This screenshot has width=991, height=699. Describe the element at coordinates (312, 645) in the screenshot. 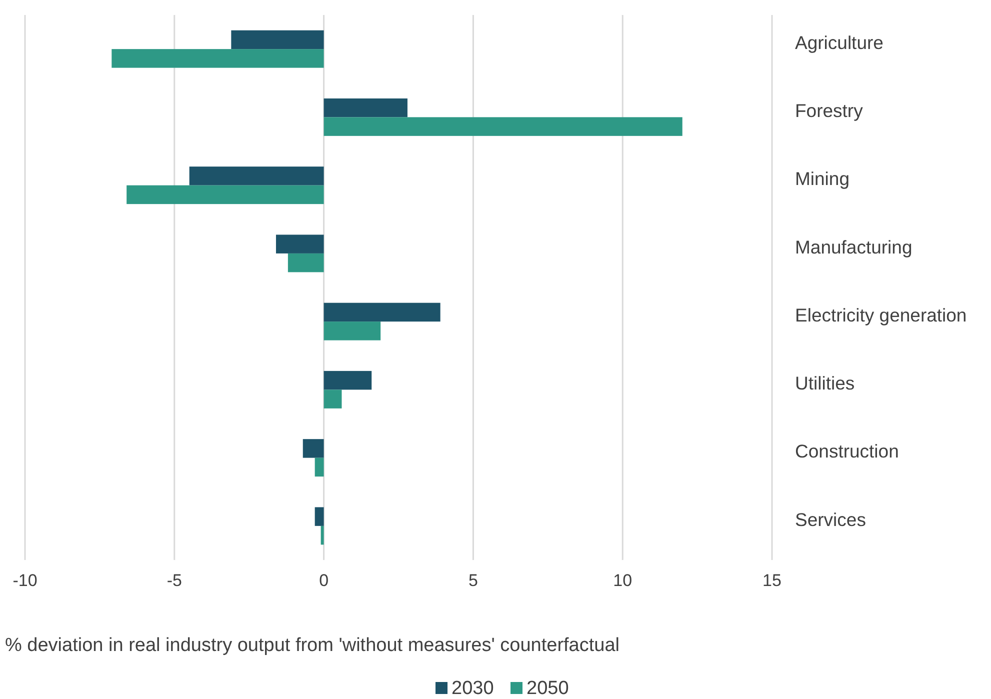

I see `x-axis-title: % deviation in real industry output from 'without measures' counterfactual` at that location.